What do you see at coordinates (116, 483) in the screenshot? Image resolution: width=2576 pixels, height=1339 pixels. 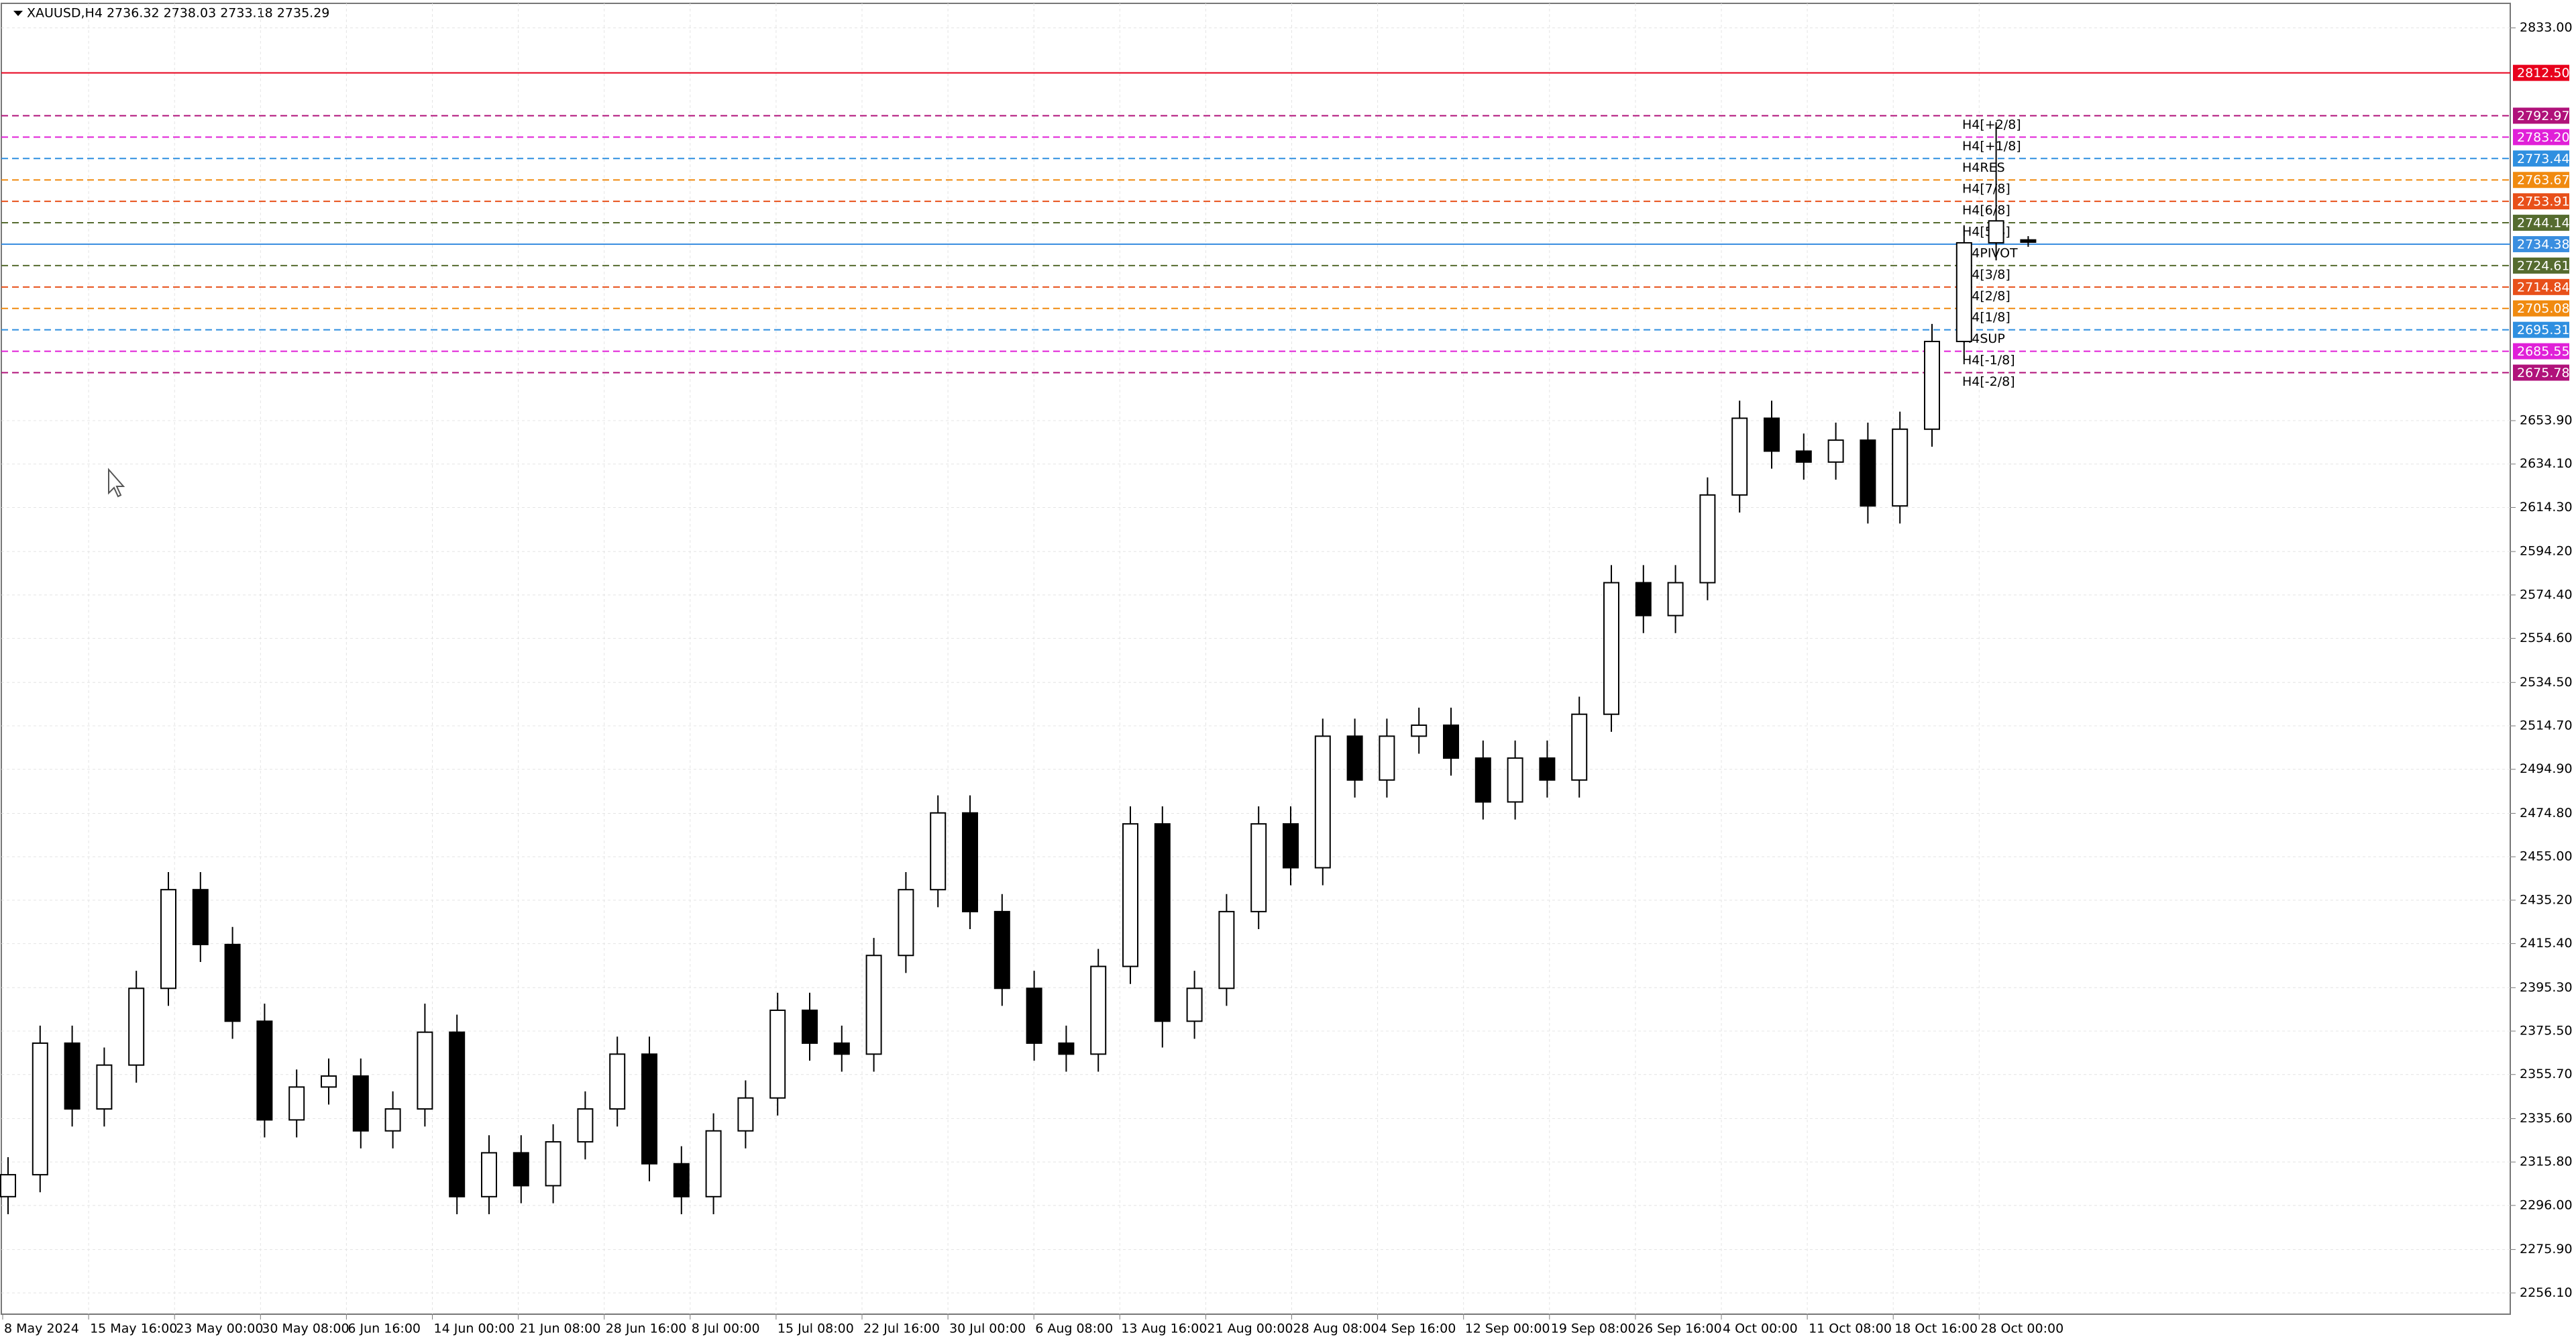 I see `mouse-cursor` at bounding box center [116, 483].